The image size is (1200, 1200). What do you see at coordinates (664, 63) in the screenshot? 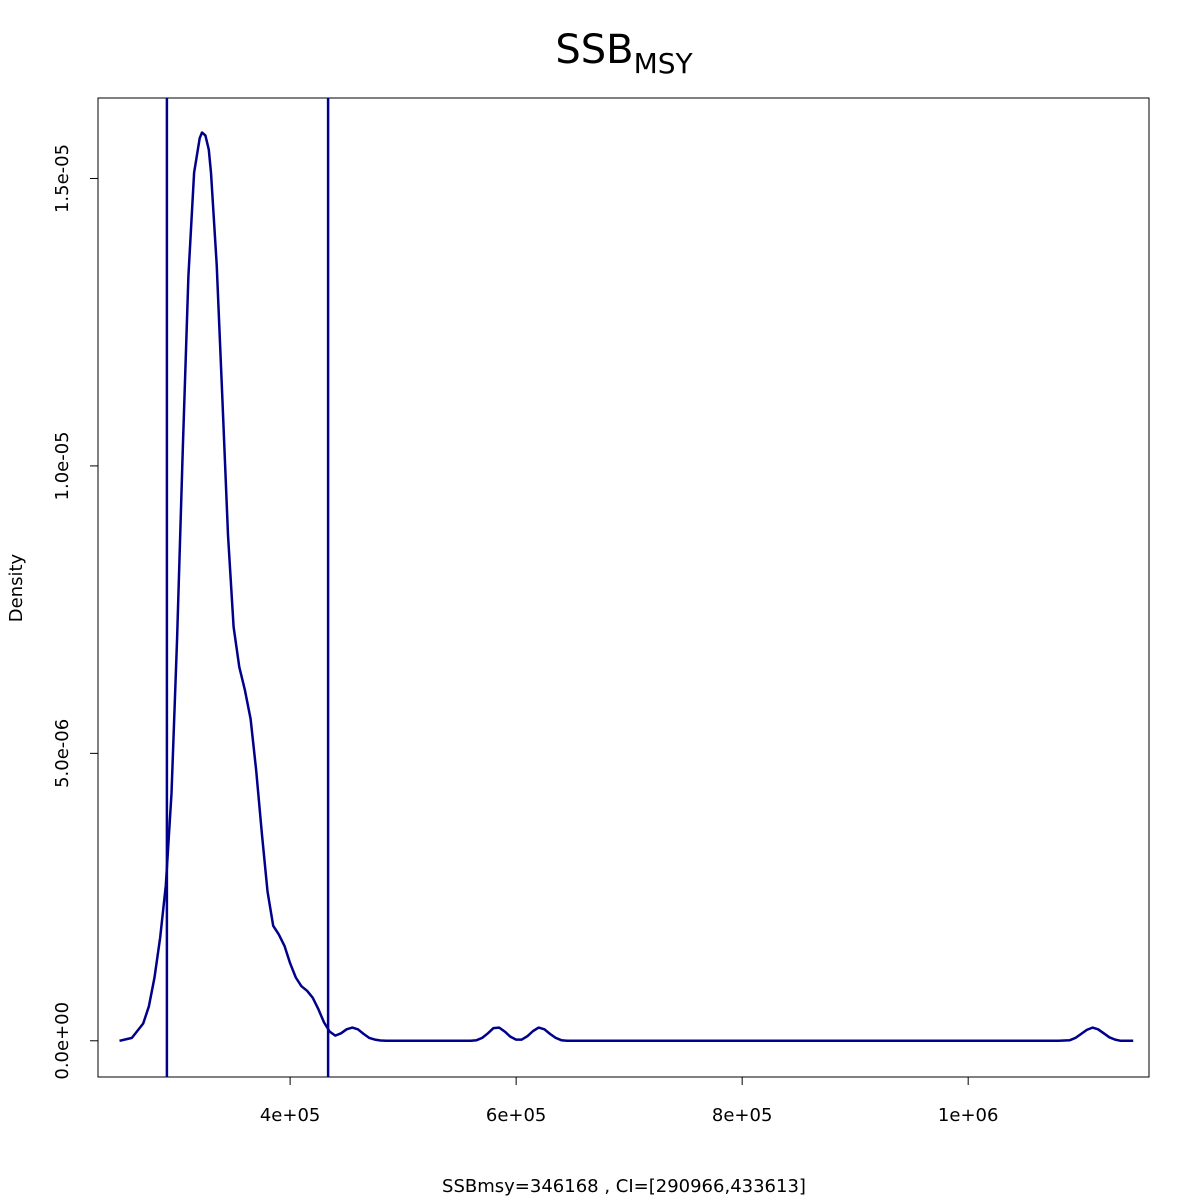
I see `chart-title-subscript: MSY` at bounding box center [664, 63].